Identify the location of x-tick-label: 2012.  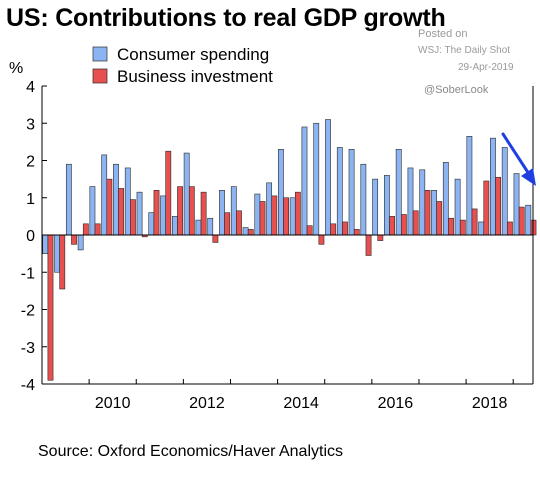
(207, 403).